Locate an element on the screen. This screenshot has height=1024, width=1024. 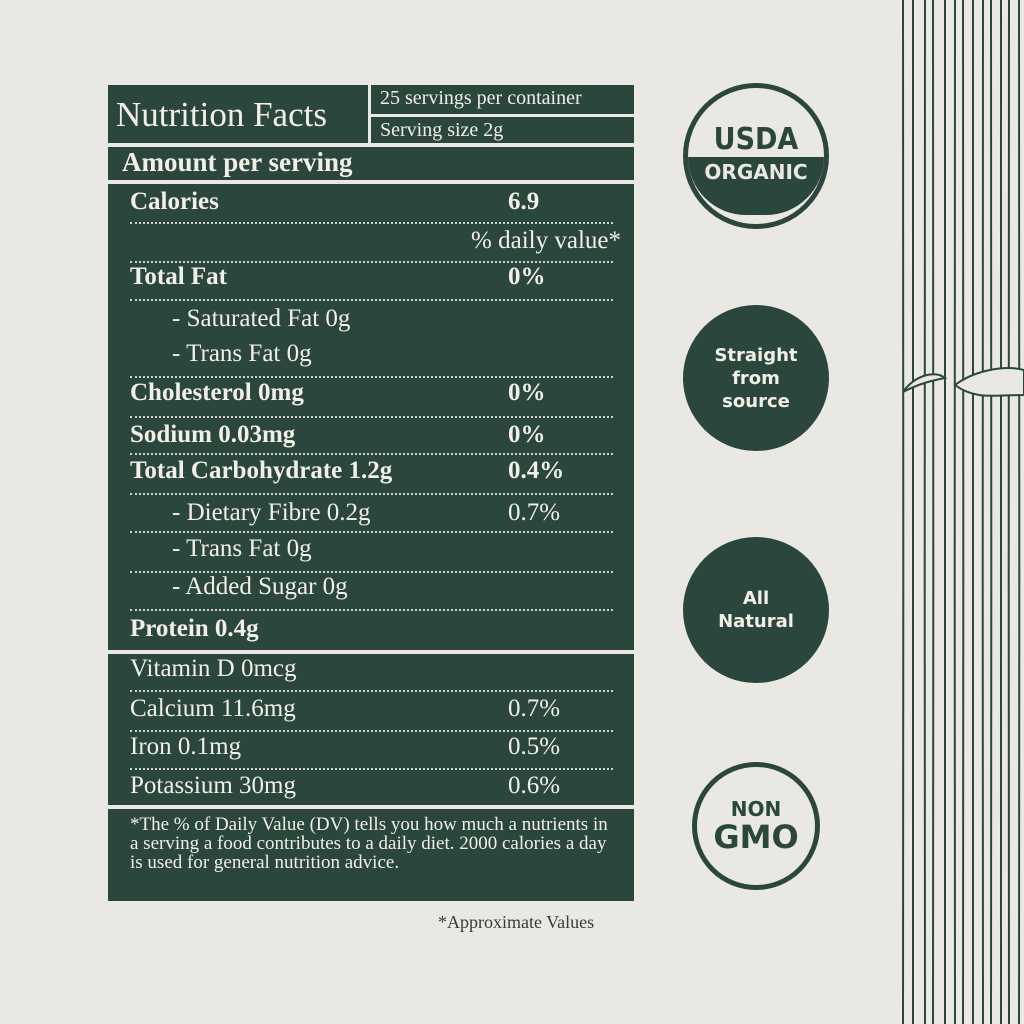
organic-text: ORGANIC is located at coordinates (756, 186).